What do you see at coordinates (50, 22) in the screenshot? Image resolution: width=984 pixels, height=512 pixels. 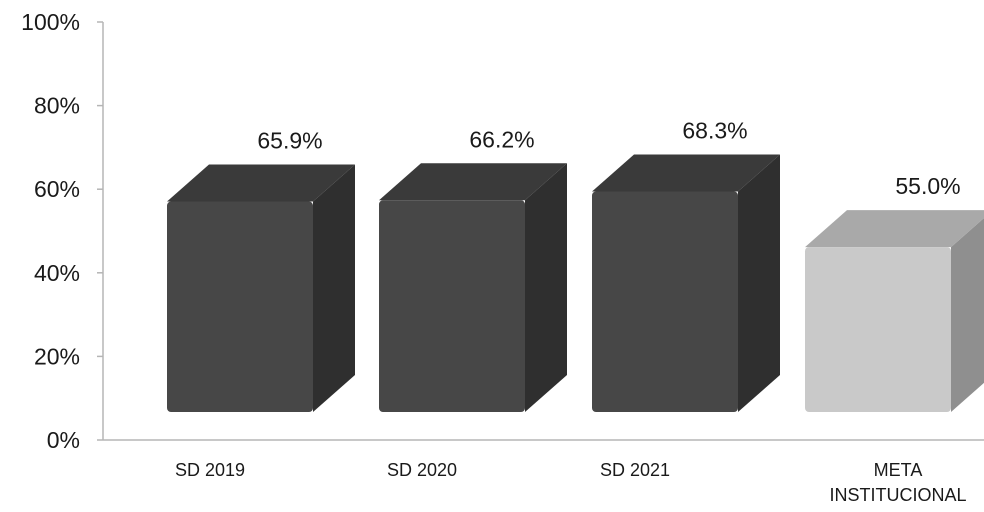 I see `y-tick-label: 100%` at bounding box center [50, 22].